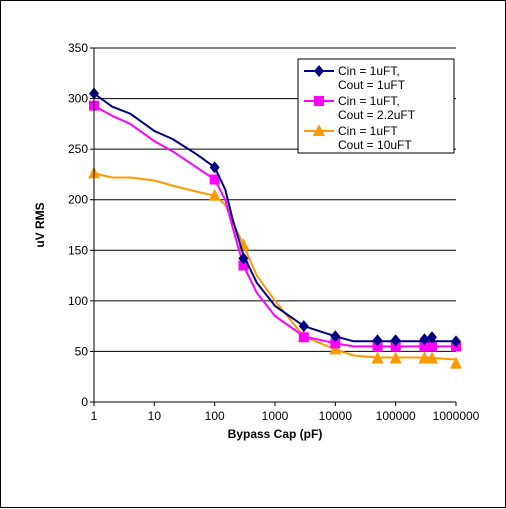 This screenshot has height=509, width=506. Describe the element at coordinates (78, 99) in the screenshot. I see `y-tick-label: 300` at that location.